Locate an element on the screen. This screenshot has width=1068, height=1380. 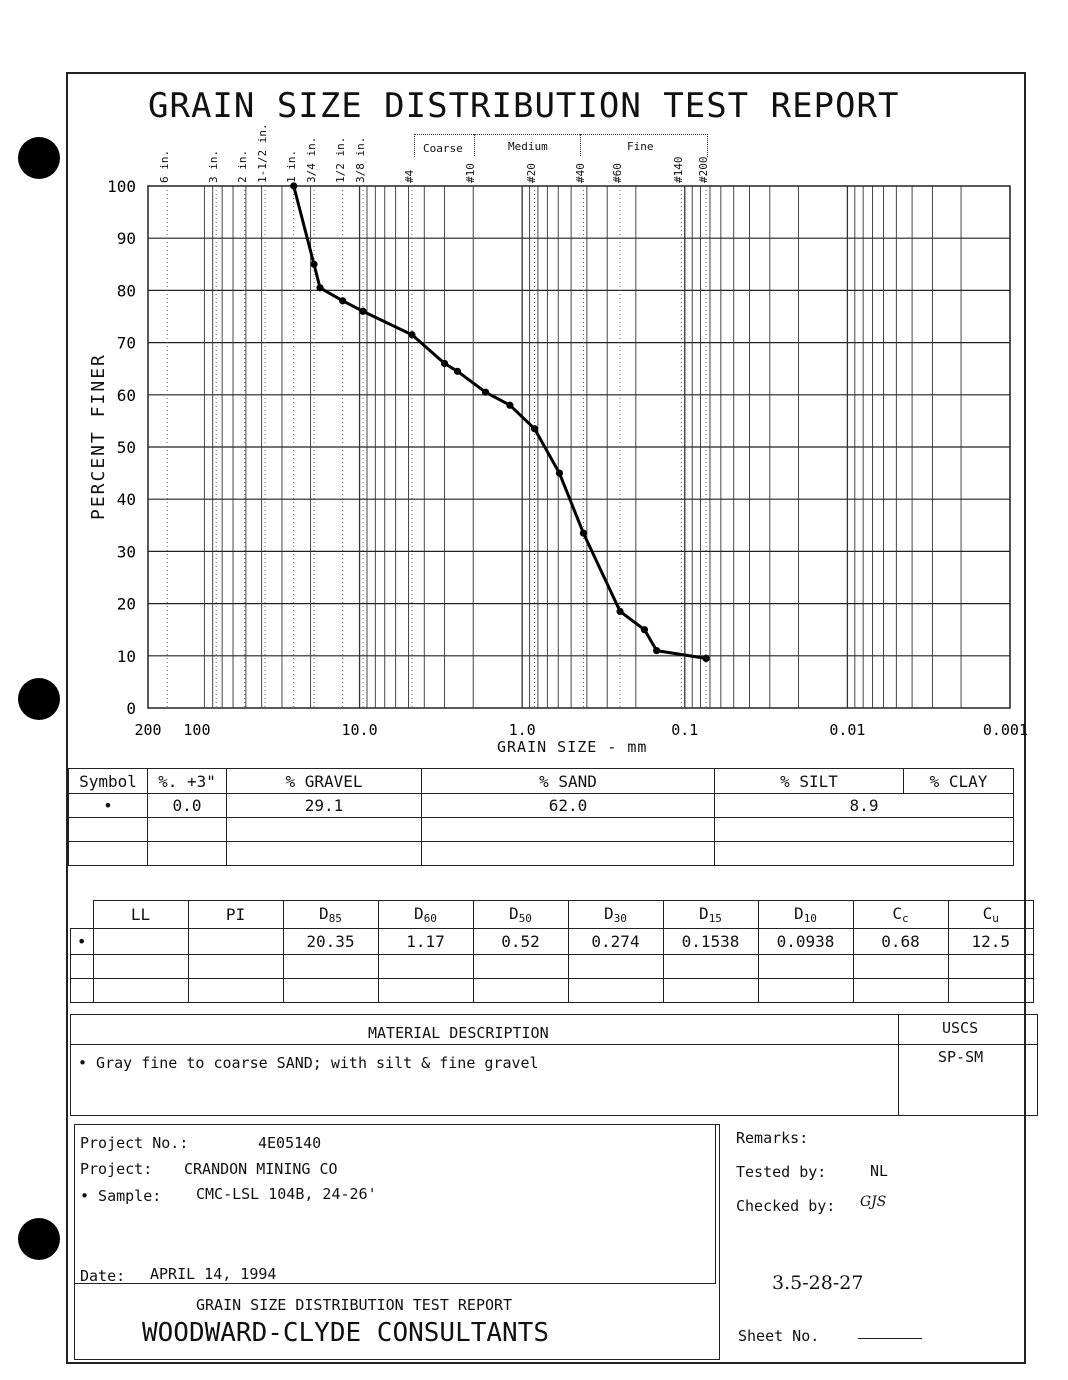
y-tick-label: 50 is located at coordinates (126, 447).